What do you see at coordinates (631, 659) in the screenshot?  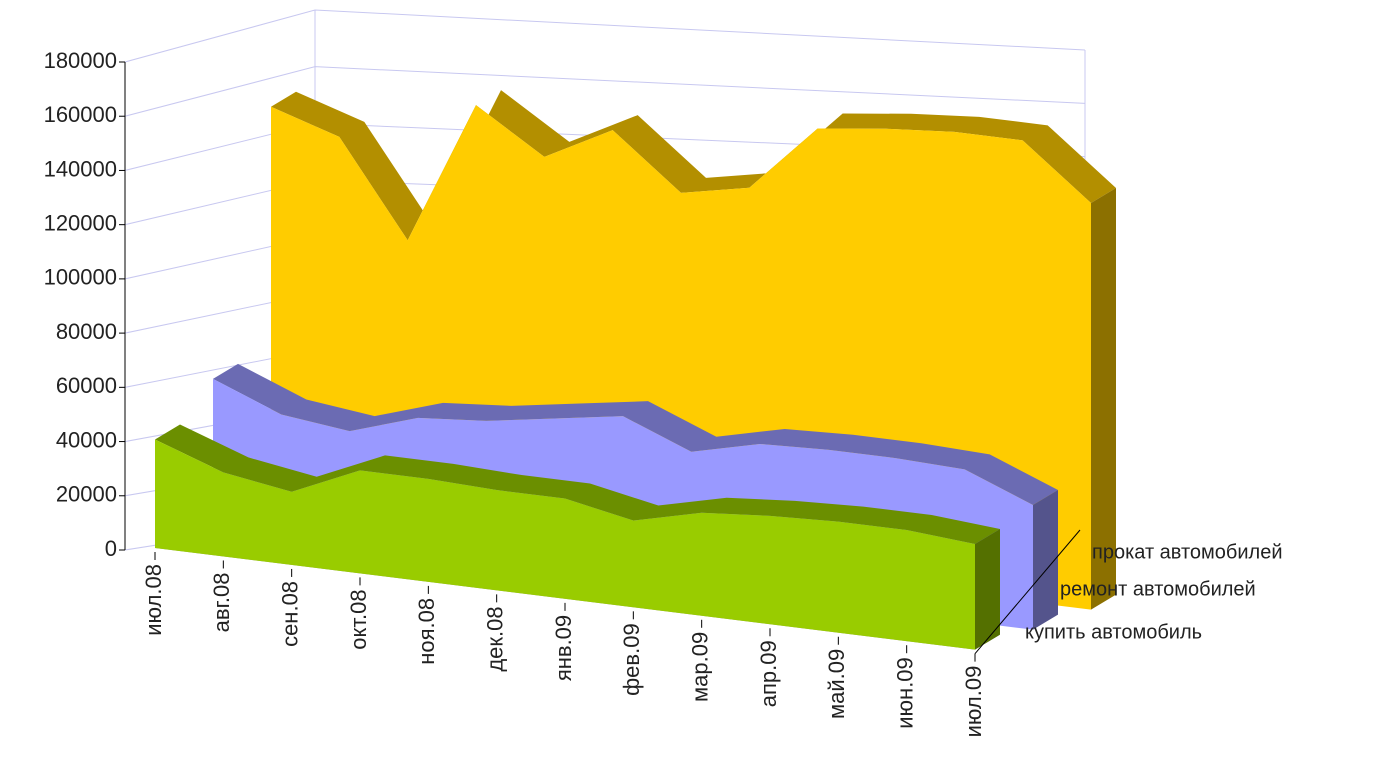 I see `x-tick-label: фев.09` at bounding box center [631, 659].